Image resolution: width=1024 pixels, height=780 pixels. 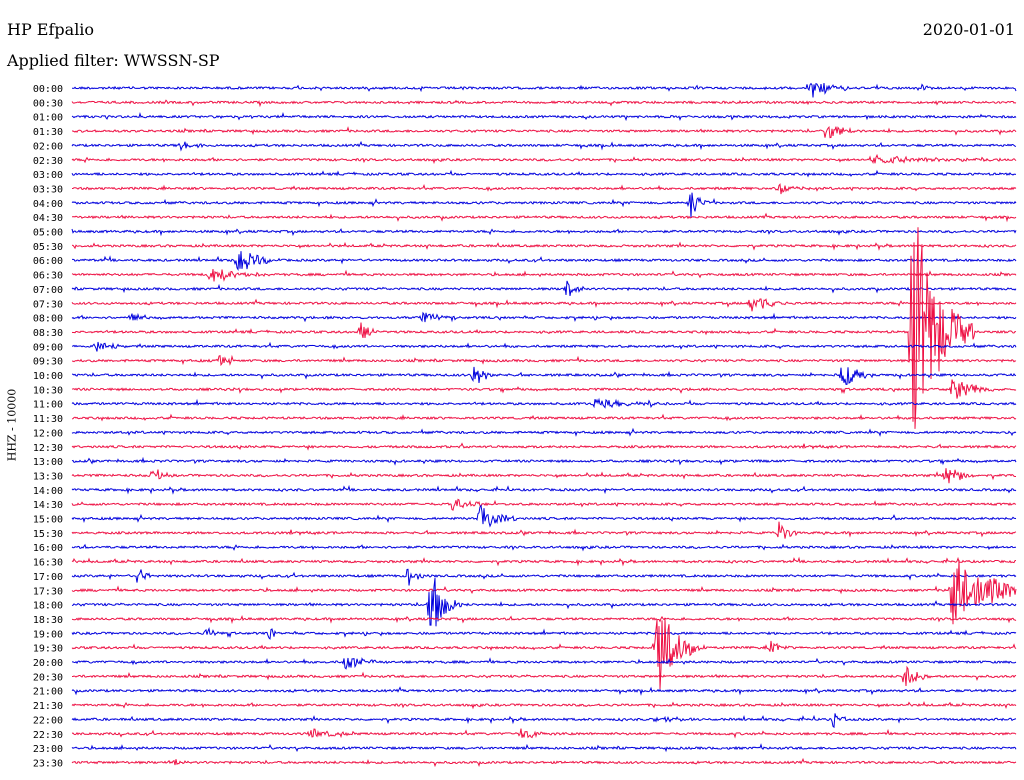 I want to click on row-label-0930: 09:30, so click(x=48, y=362).